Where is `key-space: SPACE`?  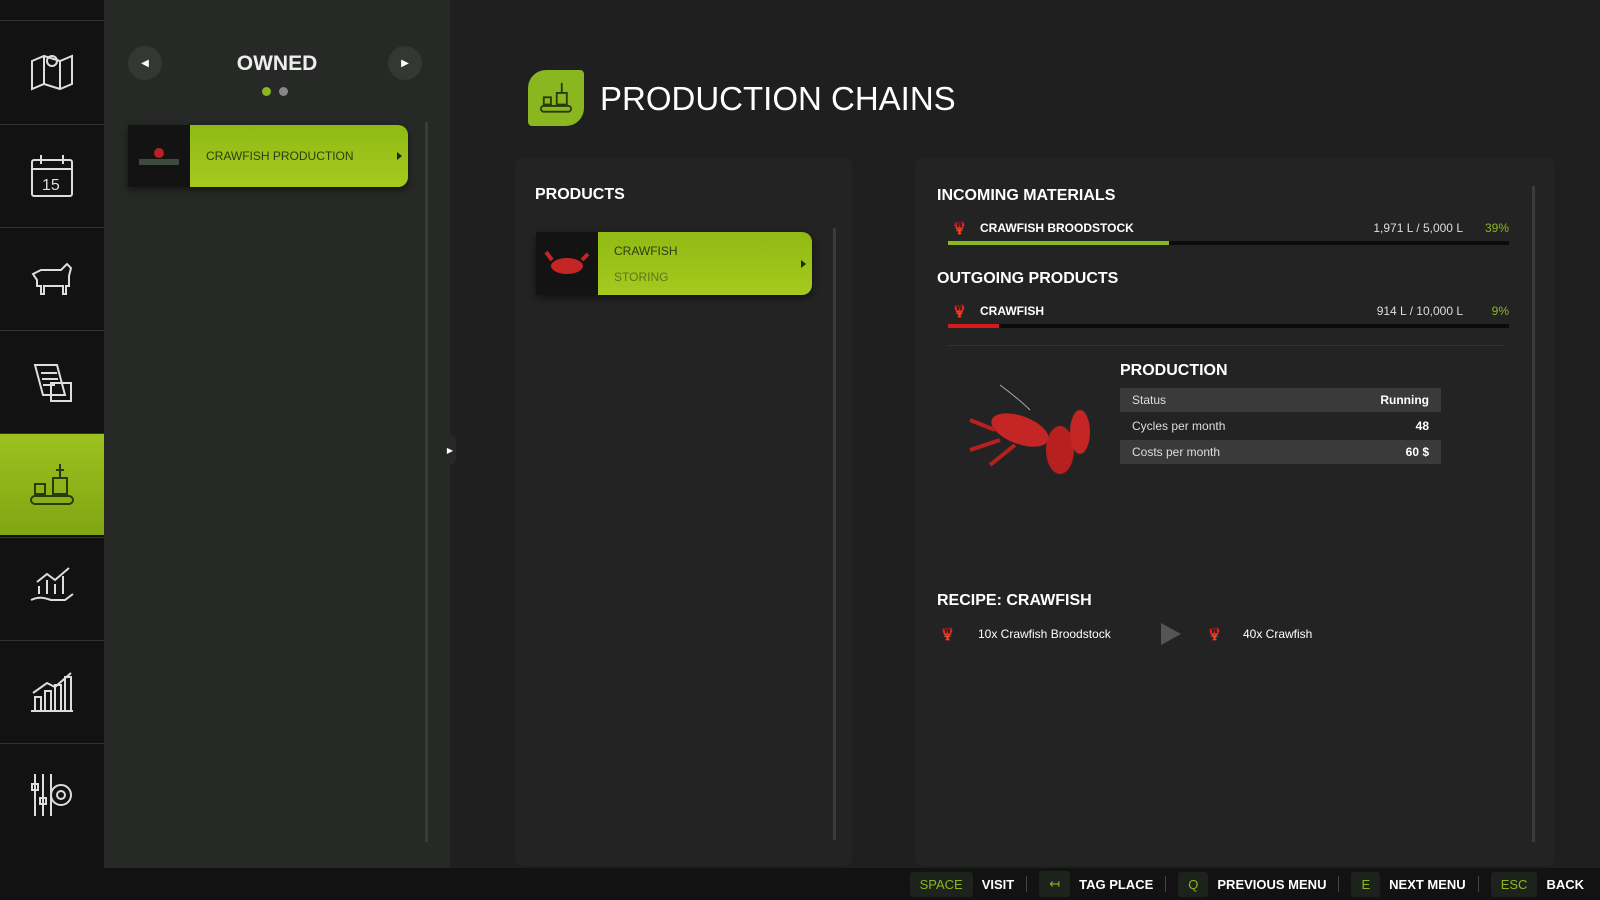
key-space: SPACE is located at coordinates (941, 884).